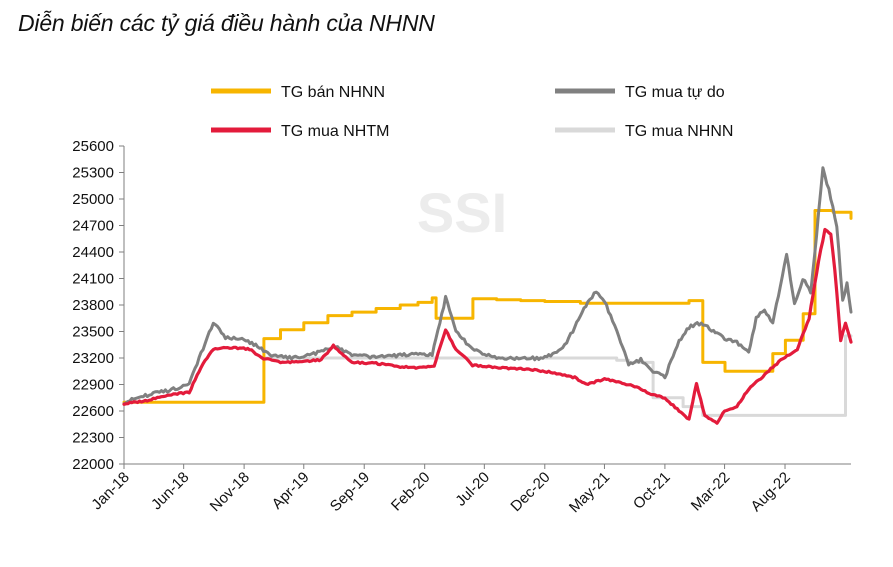  Describe the element at coordinates (93, 438) in the screenshot. I see `y-tick-label: 22300` at that location.